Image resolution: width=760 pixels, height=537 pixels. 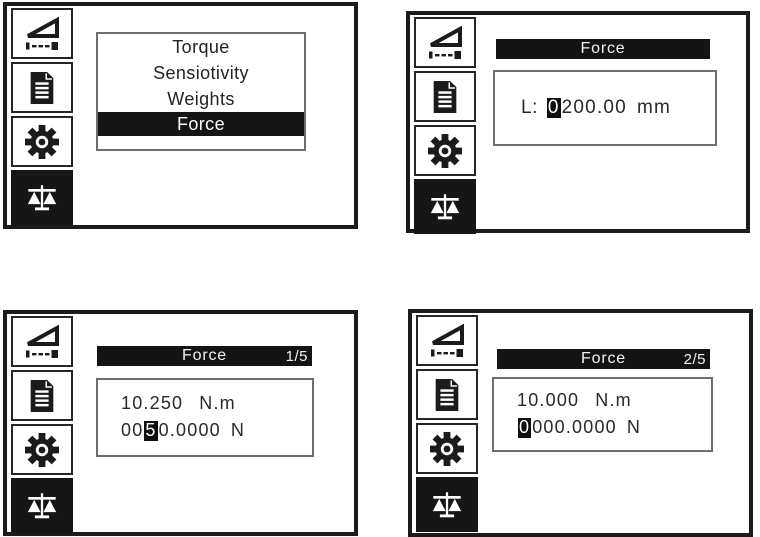 I want to click on force-value-line: 0 000.0000 N, so click(x=614, y=427).